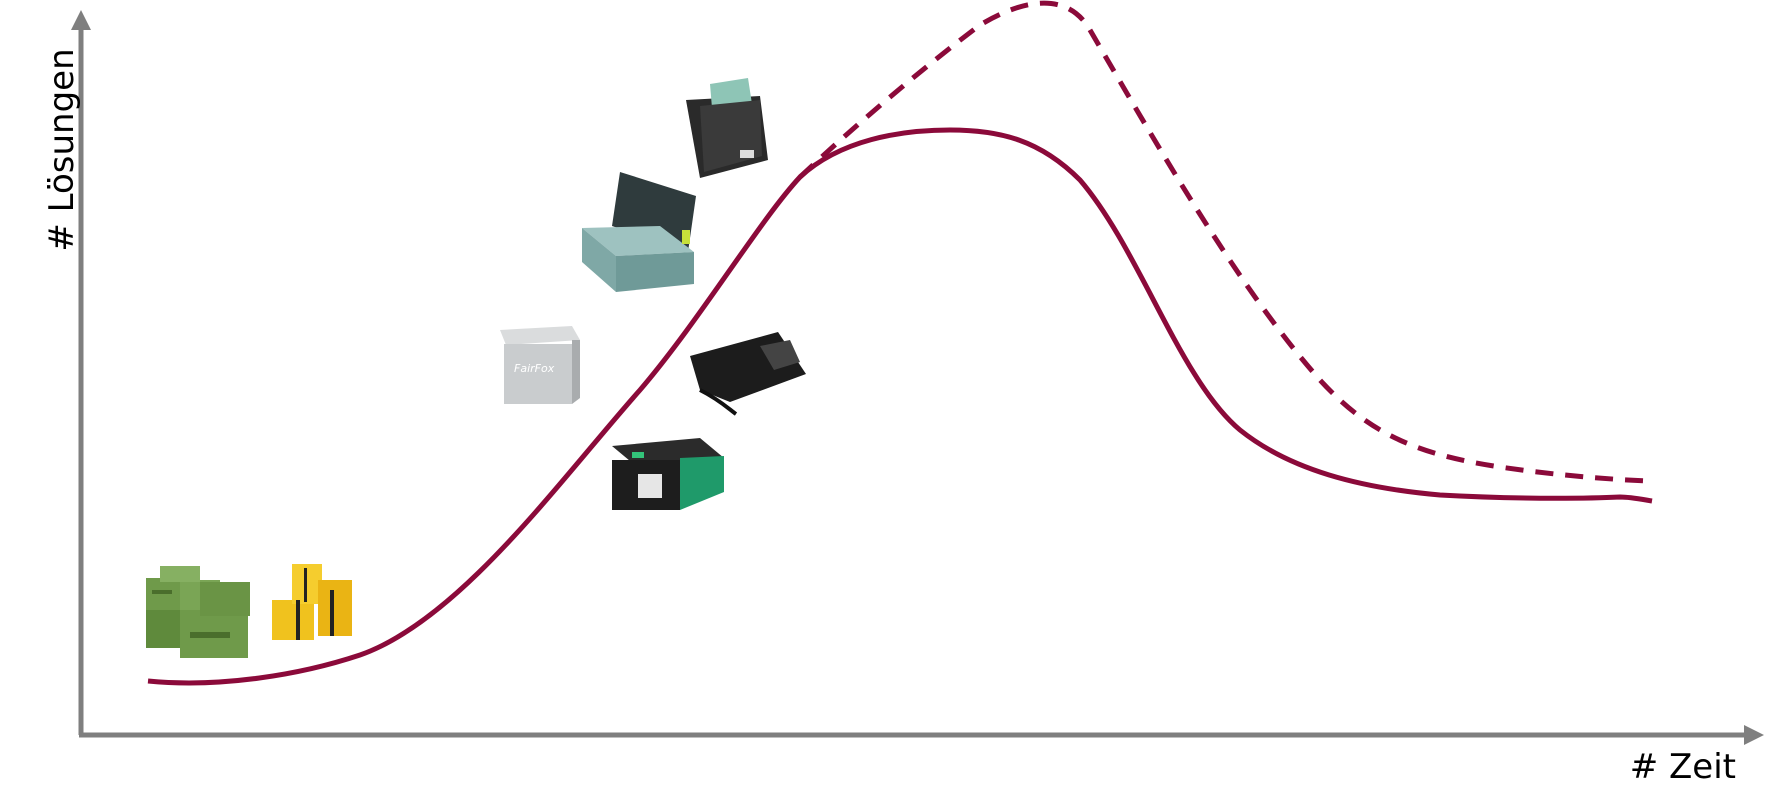  I want to click on fairfox-box-image: FairFox, so click(540, 365).